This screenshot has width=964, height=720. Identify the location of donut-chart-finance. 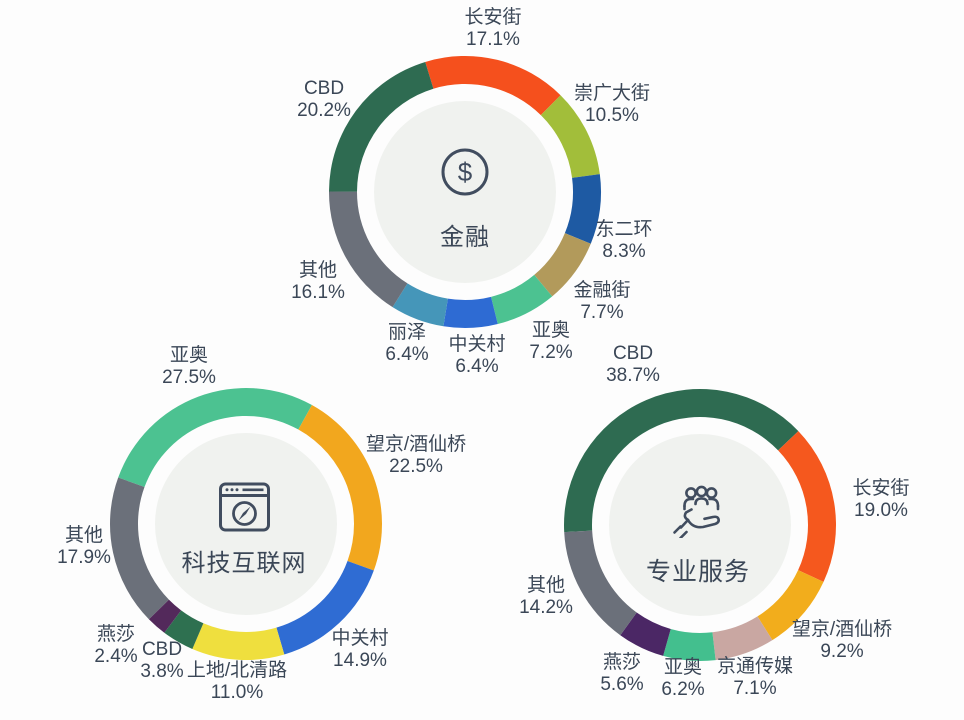
(464, 192).